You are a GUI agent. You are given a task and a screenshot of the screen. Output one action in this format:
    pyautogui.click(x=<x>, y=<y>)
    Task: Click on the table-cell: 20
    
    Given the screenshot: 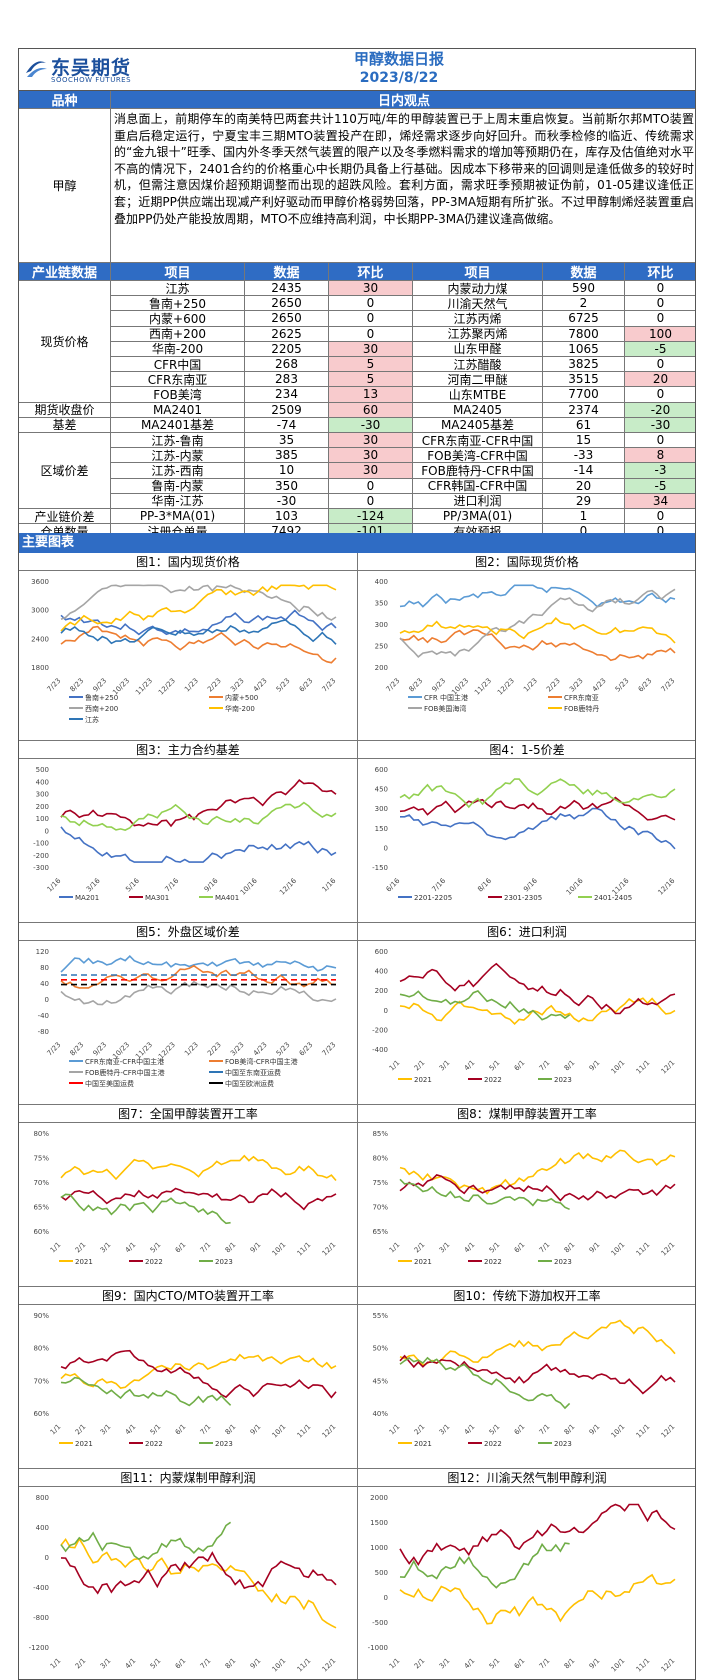 What is the action you would take?
    pyautogui.click(x=584, y=486)
    